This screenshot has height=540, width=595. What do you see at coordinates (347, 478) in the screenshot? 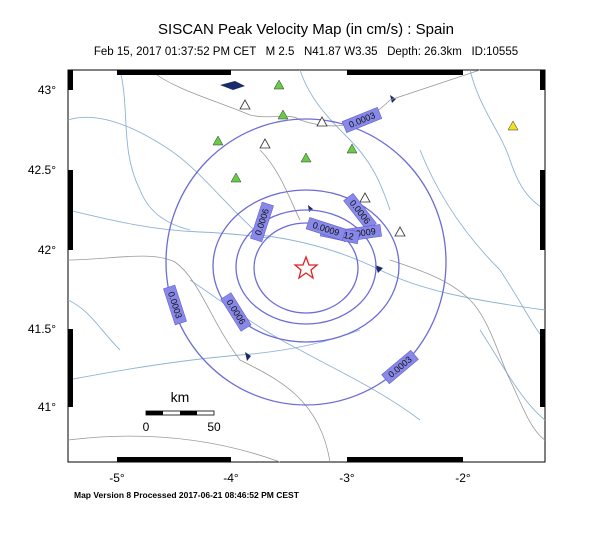
I see `lon-label: -3°` at bounding box center [347, 478].